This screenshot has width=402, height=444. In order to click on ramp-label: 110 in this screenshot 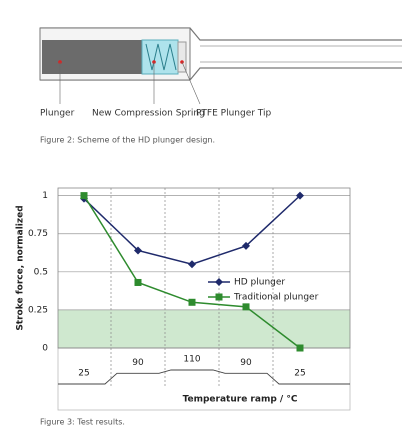, I will do `click(191, 360)`.